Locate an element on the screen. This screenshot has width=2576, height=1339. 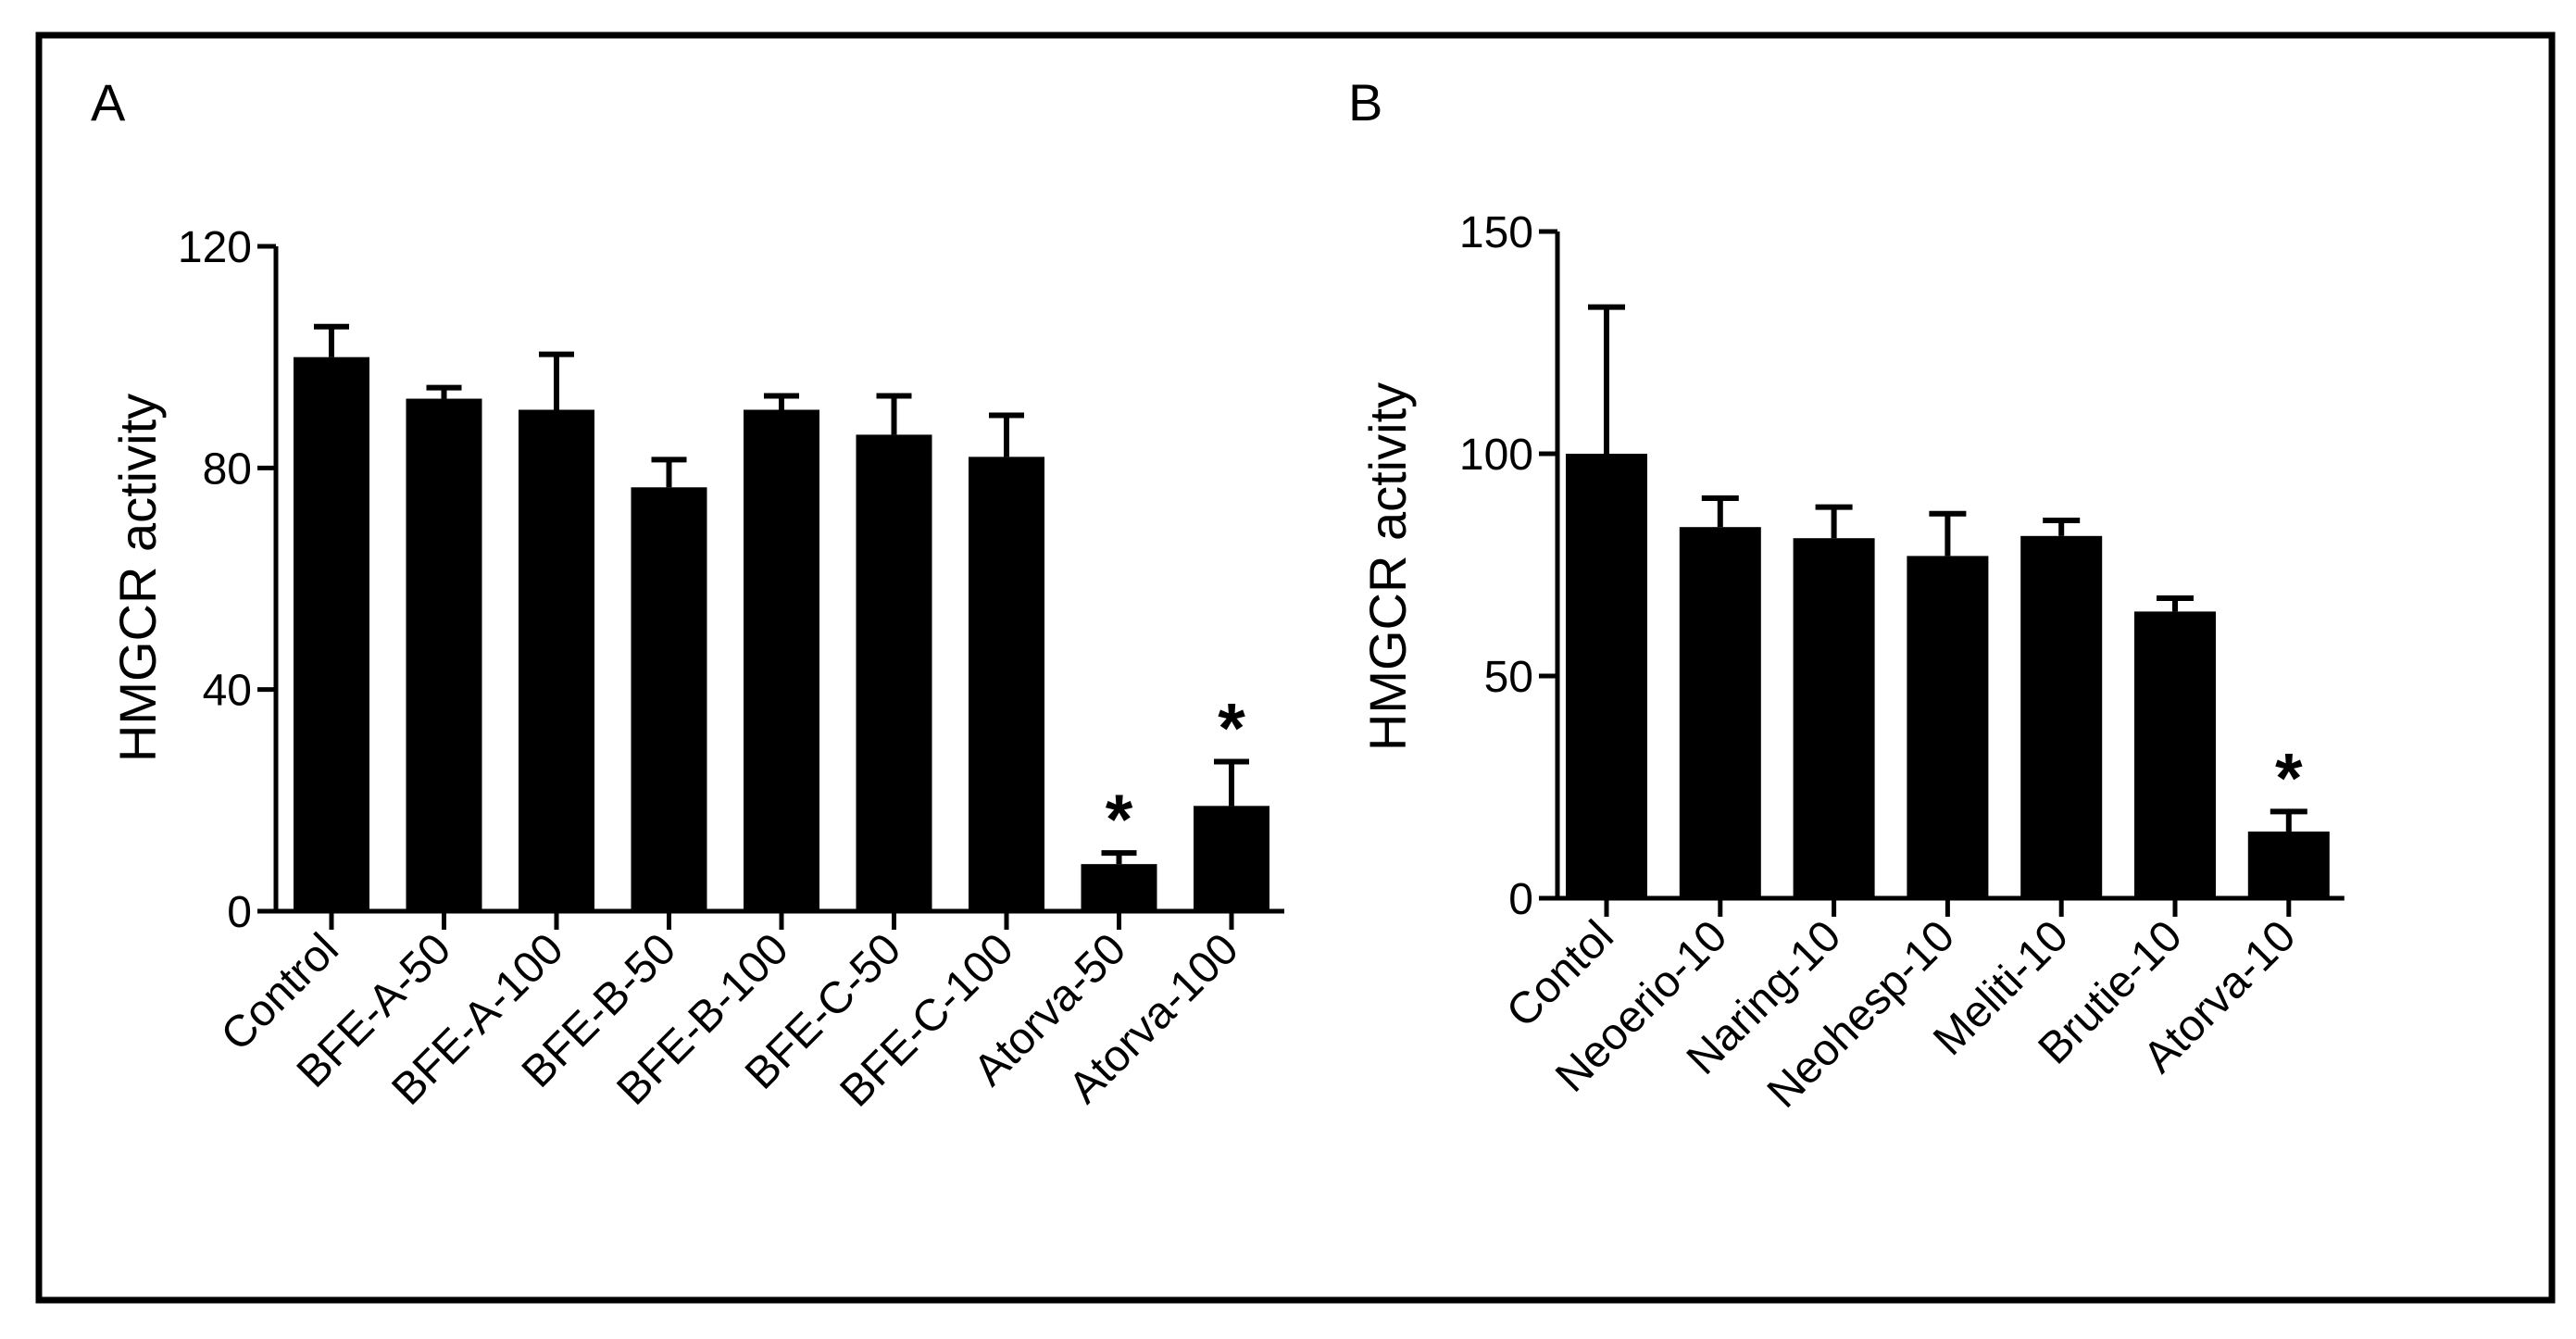
panel-b-y-tick-label: 50 is located at coordinates (1509, 678).